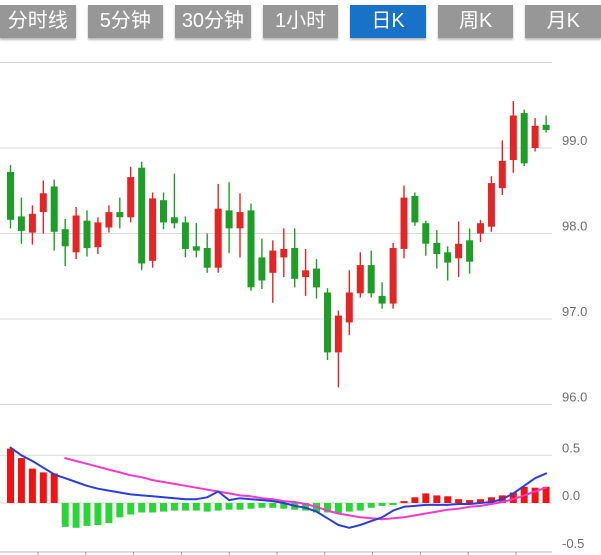  What do you see at coordinates (125, 21) in the screenshot?
I see `tab-5min: 5分钟` at bounding box center [125, 21].